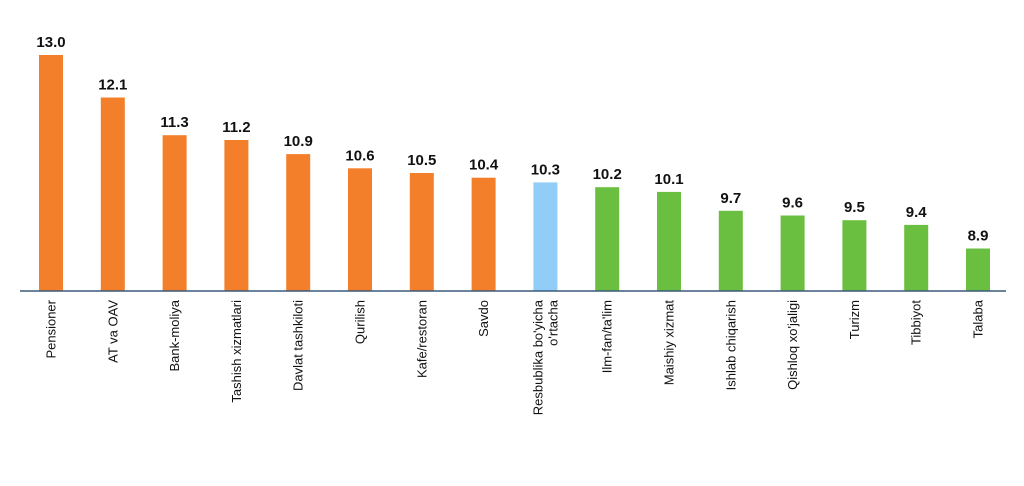  I want to click on category-label: Turizm, so click(854, 319).